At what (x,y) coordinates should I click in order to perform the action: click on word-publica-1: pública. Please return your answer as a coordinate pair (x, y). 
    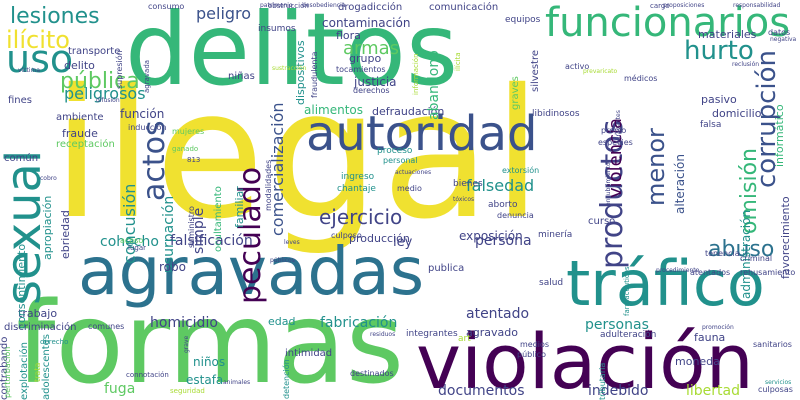
    Looking at the image, I should click on (100, 81).